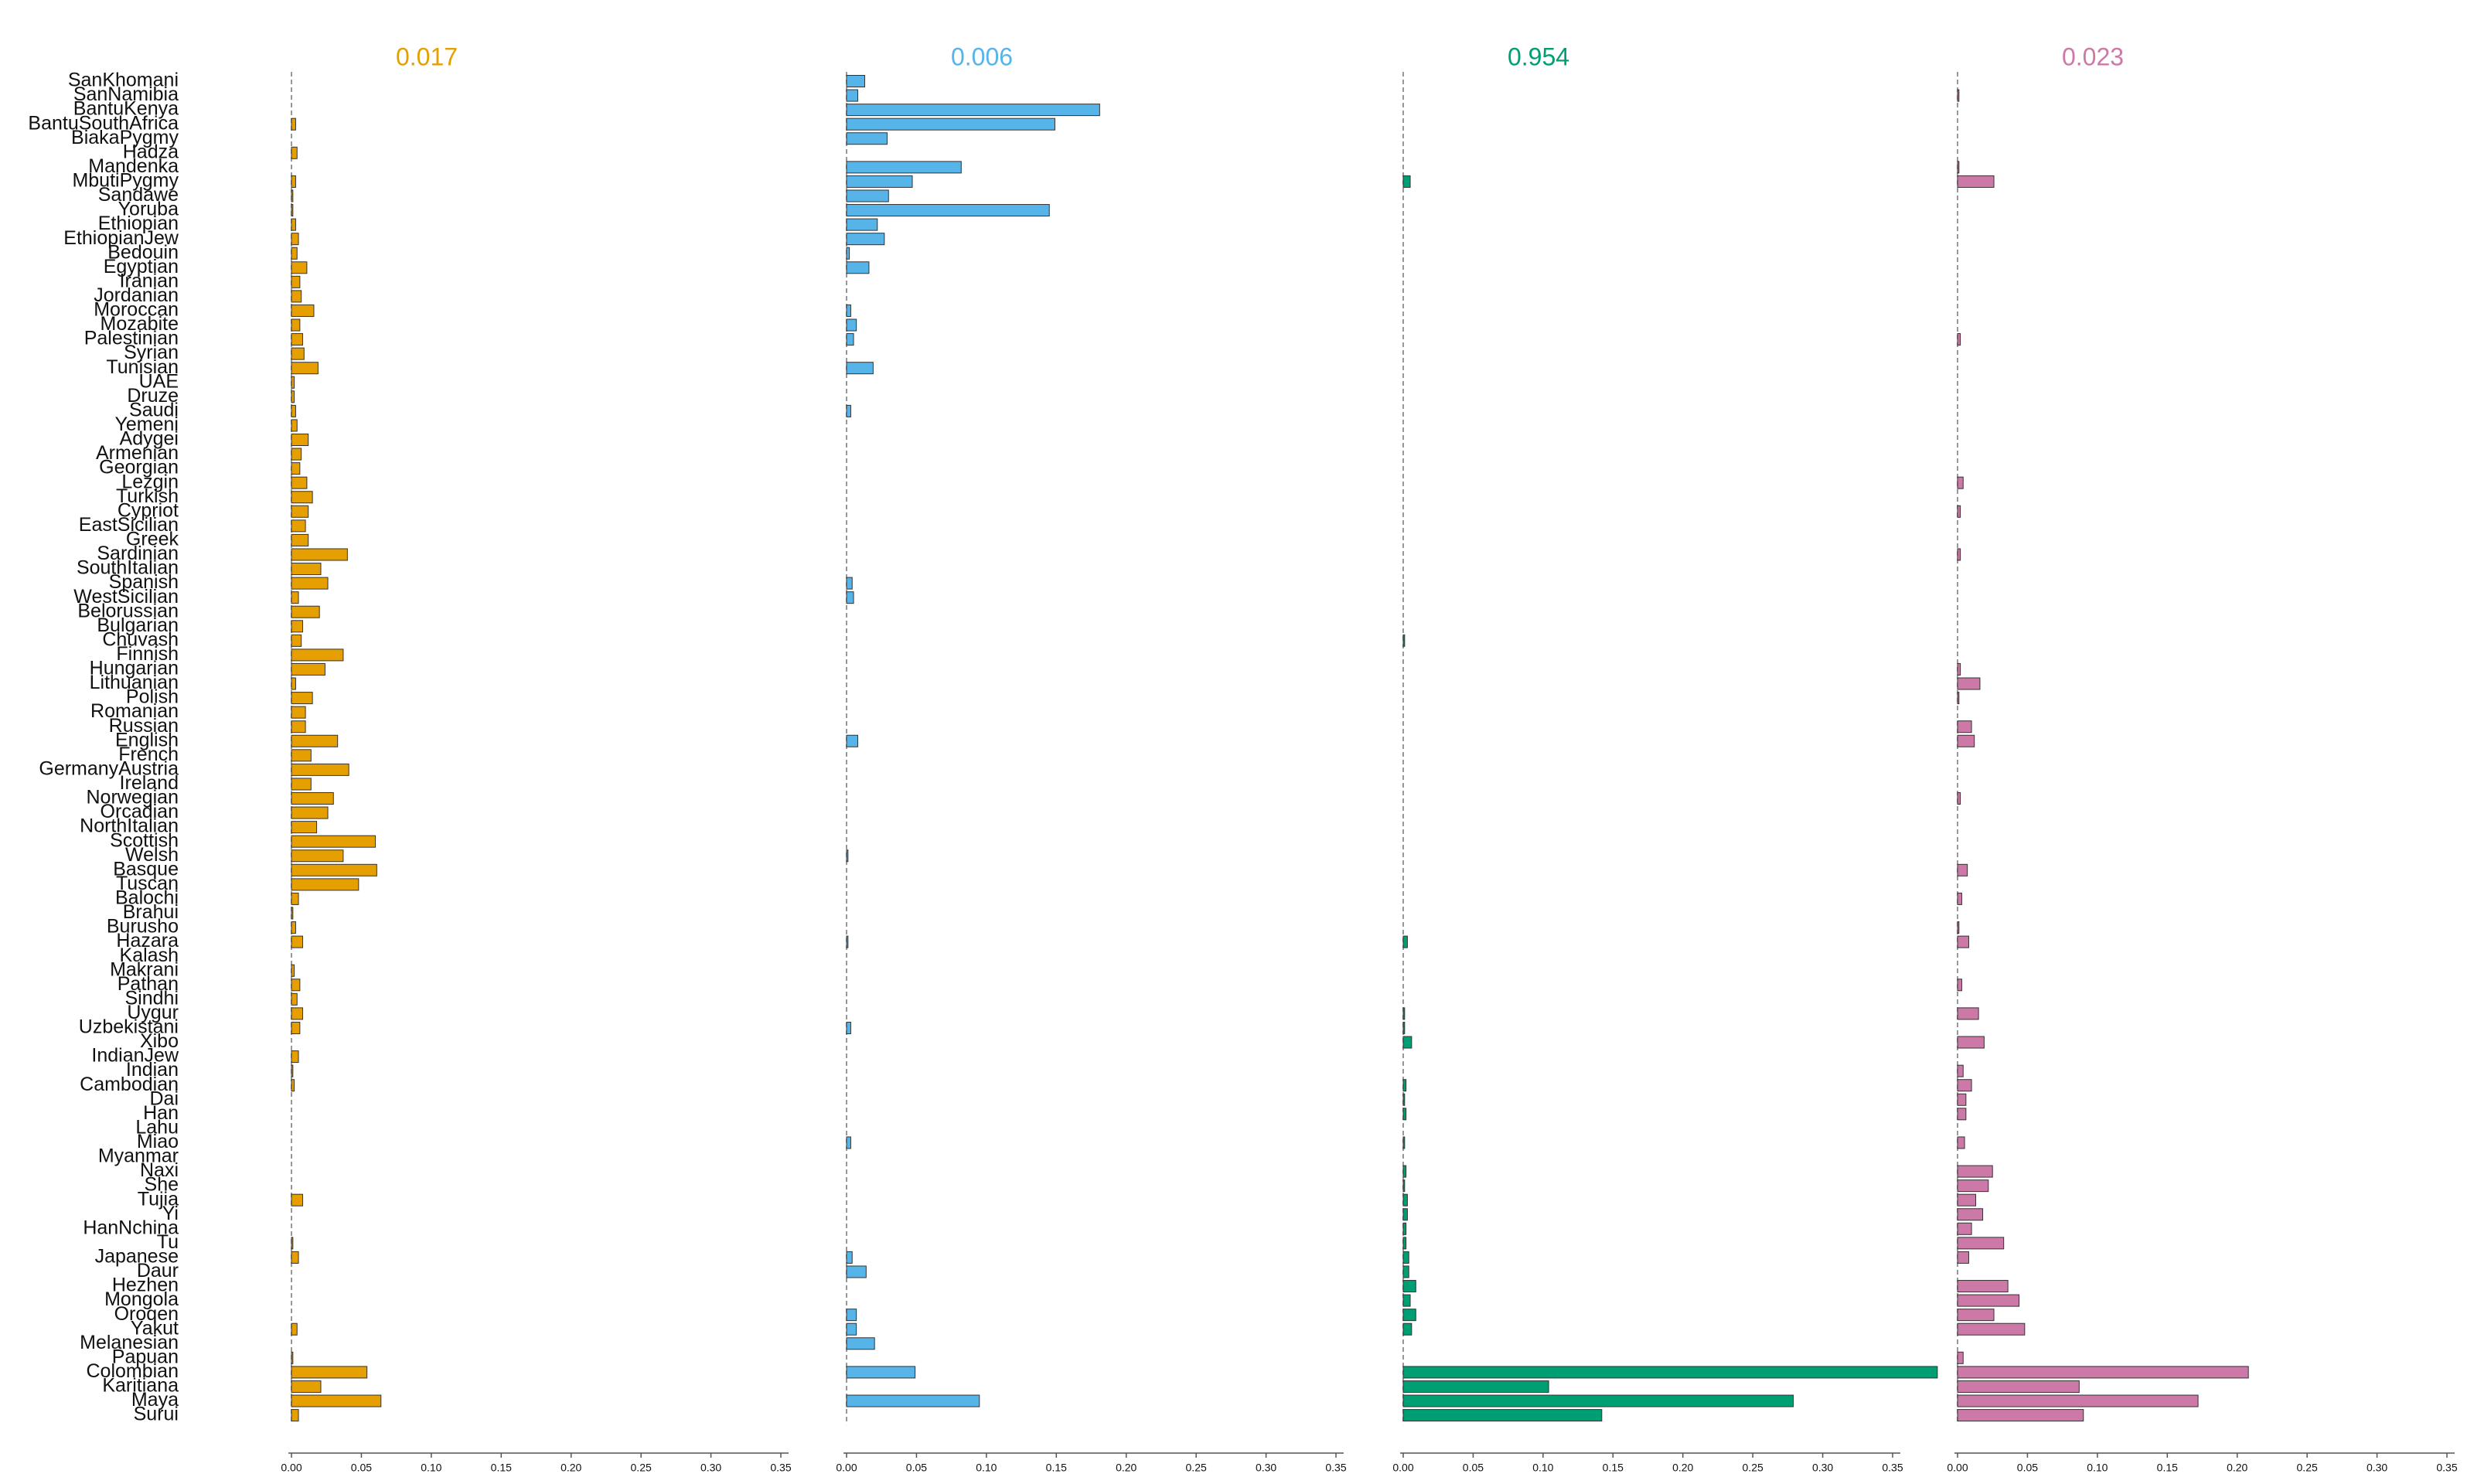 Image resolution: width=2474 pixels, height=1484 pixels. Describe the element at coordinates (131, 1227) in the screenshot. I see `category-label: HanNchina` at that location.